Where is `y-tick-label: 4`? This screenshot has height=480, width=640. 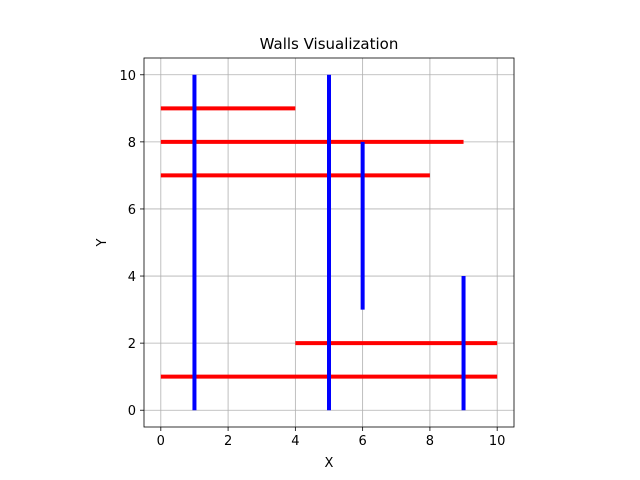
y-tick-label: 4 is located at coordinates (132, 277).